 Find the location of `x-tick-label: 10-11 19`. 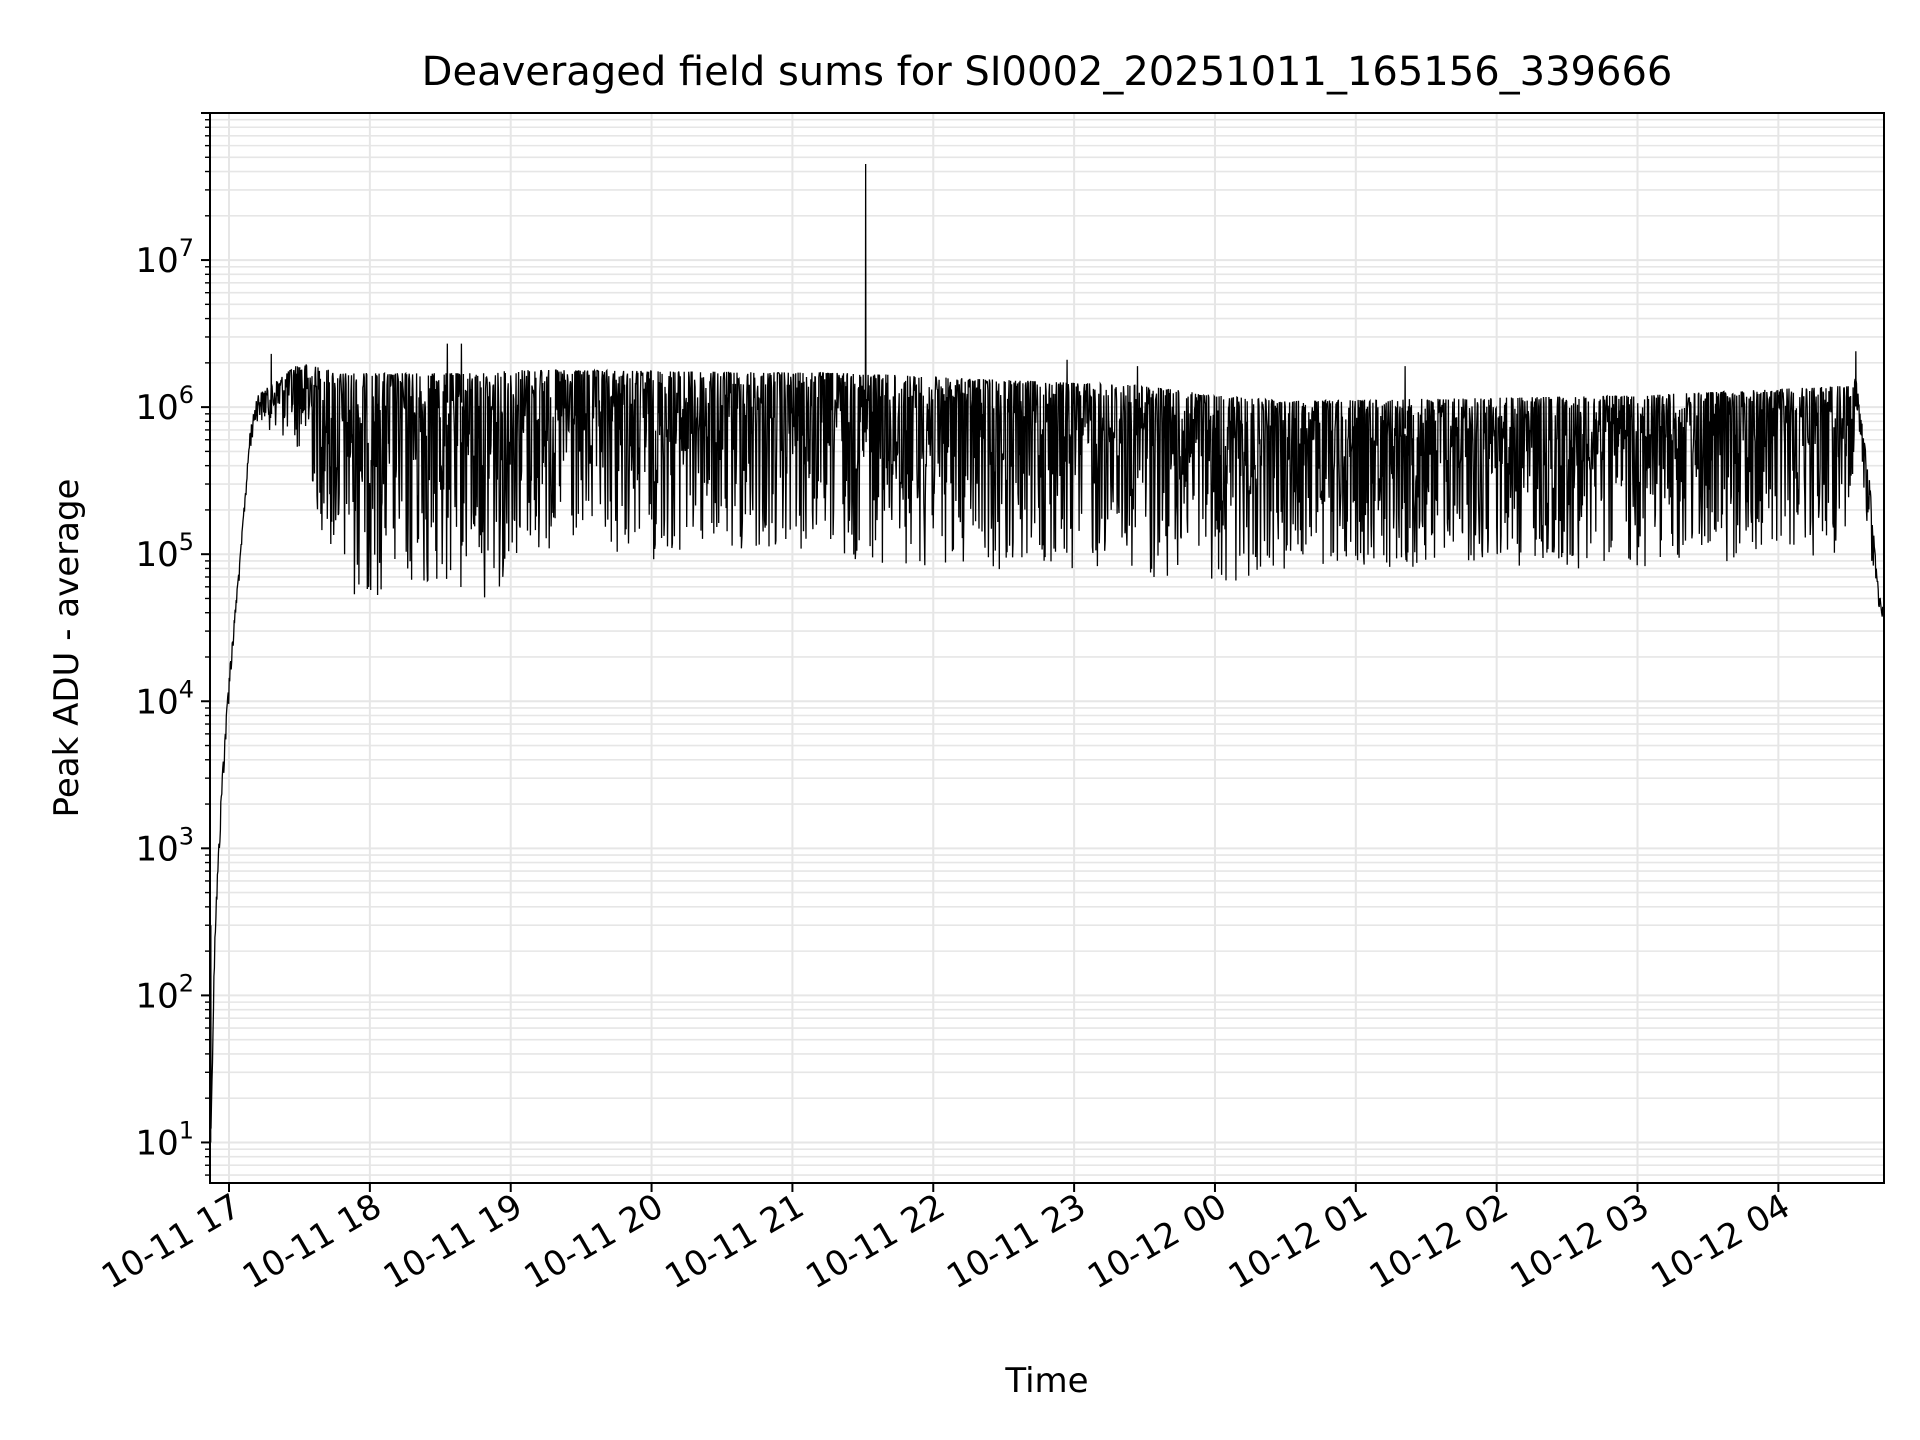

x-tick-label: 10-11 19 is located at coordinates (453, 1241).